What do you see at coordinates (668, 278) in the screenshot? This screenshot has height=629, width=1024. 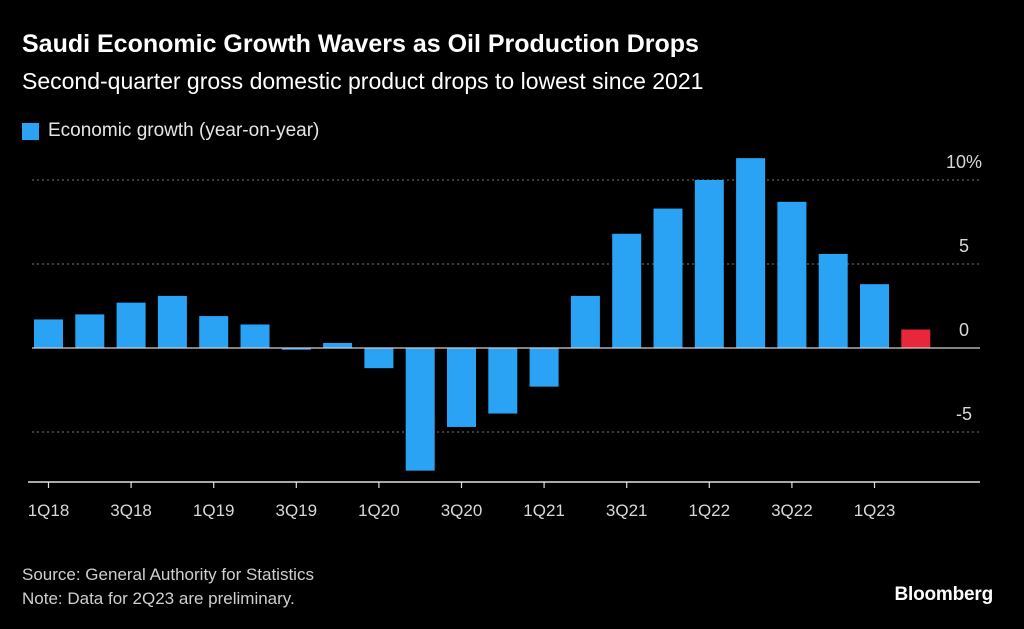 I see `bar-4q21` at bounding box center [668, 278].